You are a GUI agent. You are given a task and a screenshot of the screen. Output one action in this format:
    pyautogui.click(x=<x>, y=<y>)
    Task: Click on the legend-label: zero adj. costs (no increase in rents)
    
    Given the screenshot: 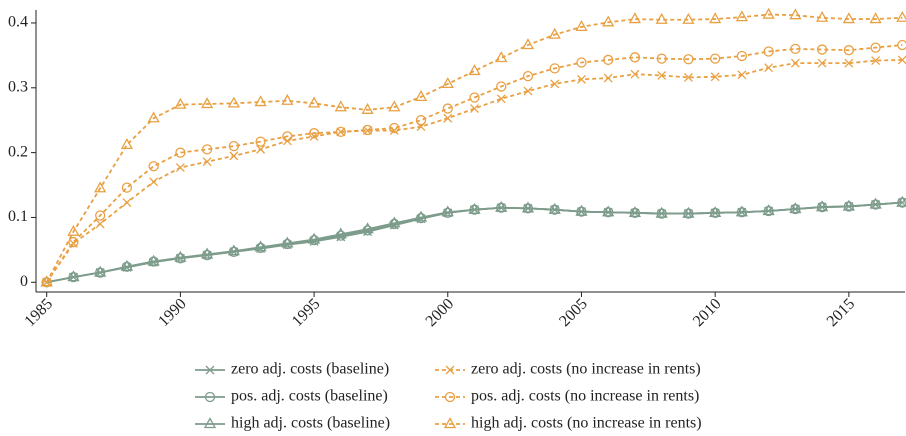 What is the action you would take?
    pyautogui.click(x=586, y=369)
    